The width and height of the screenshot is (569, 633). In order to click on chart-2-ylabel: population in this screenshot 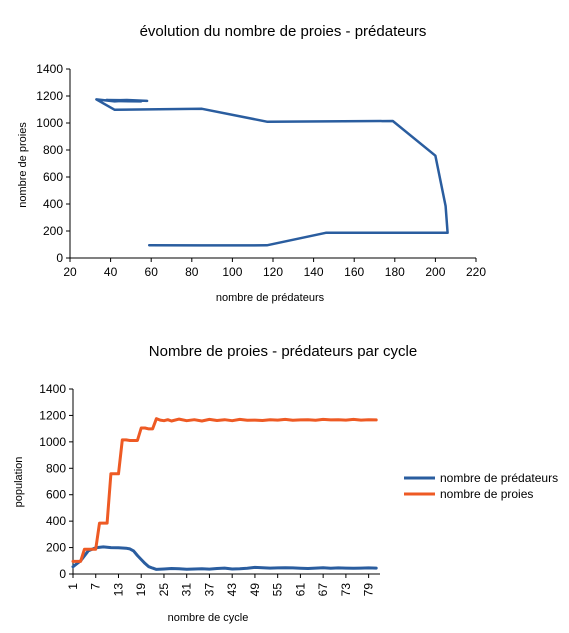, I will do `click(19, 482)`.